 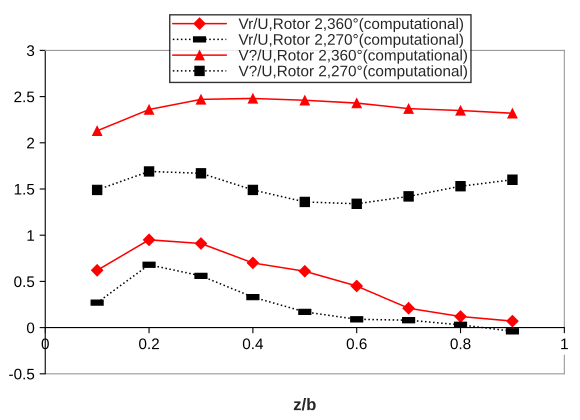 What do you see at coordinates (564, 344) in the screenshot?
I see `x-tick-label: 1` at bounding box center [564, 344].